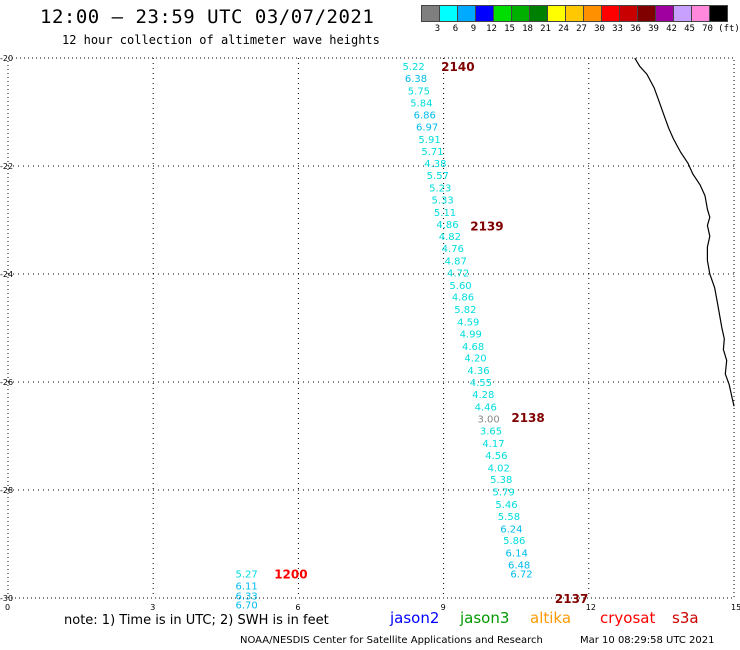 The height and width of the screenshot is (650, 740). I want to click on wave-height-value: 5.84, so click(421, 103).